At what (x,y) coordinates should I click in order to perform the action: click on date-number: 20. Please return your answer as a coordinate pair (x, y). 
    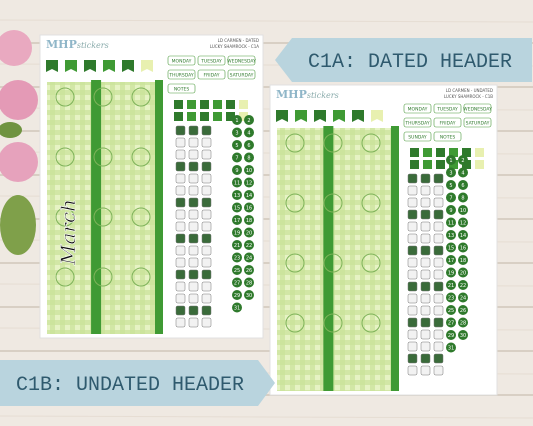
    Looking at the image, I should click on (249, 233).